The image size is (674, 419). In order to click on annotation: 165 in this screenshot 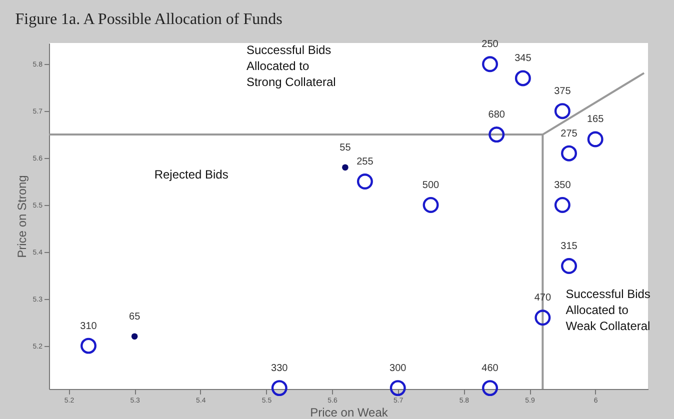, I will do `click(595, 120)`.